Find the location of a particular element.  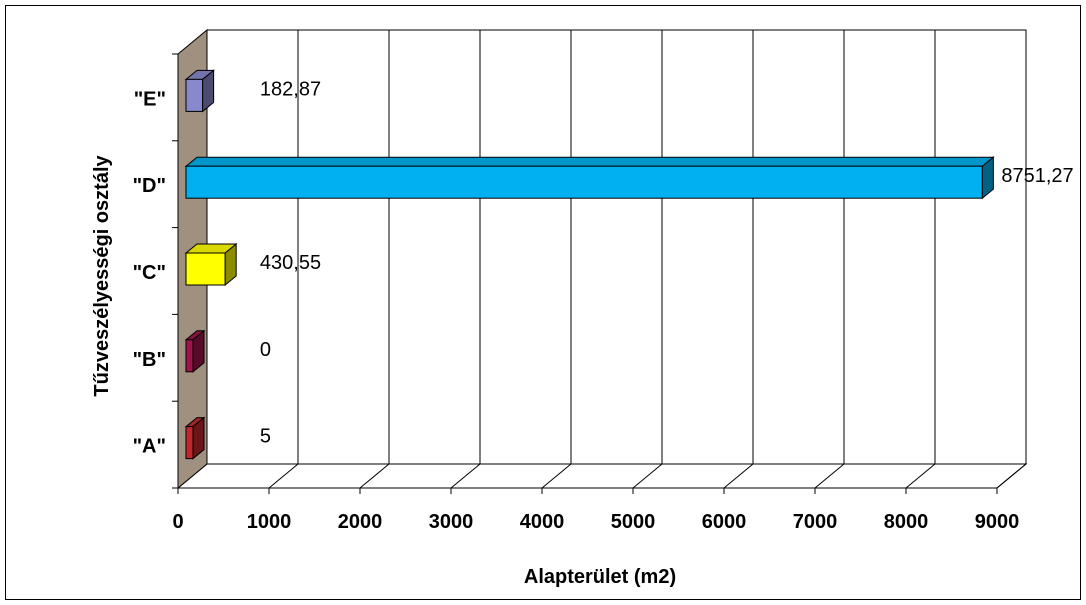

y-tick-label: "B" is located at coordinates (149, 360).